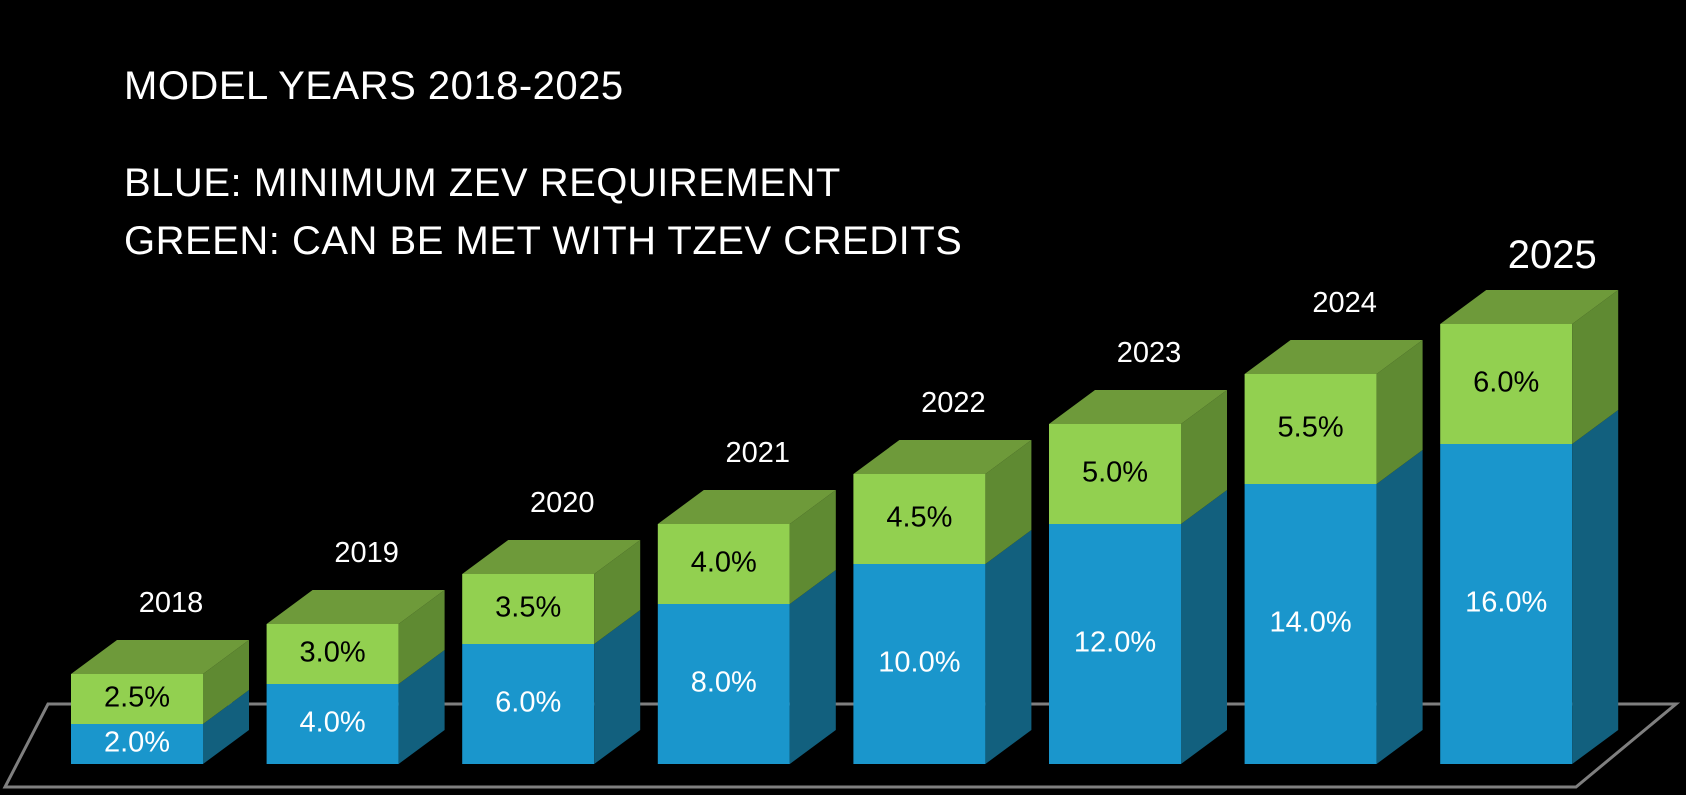 Image resolution: width=1686 pixels, height=795 pixels. I want to click on value-label-2018-s0: 2.0%, so click(137, 743).